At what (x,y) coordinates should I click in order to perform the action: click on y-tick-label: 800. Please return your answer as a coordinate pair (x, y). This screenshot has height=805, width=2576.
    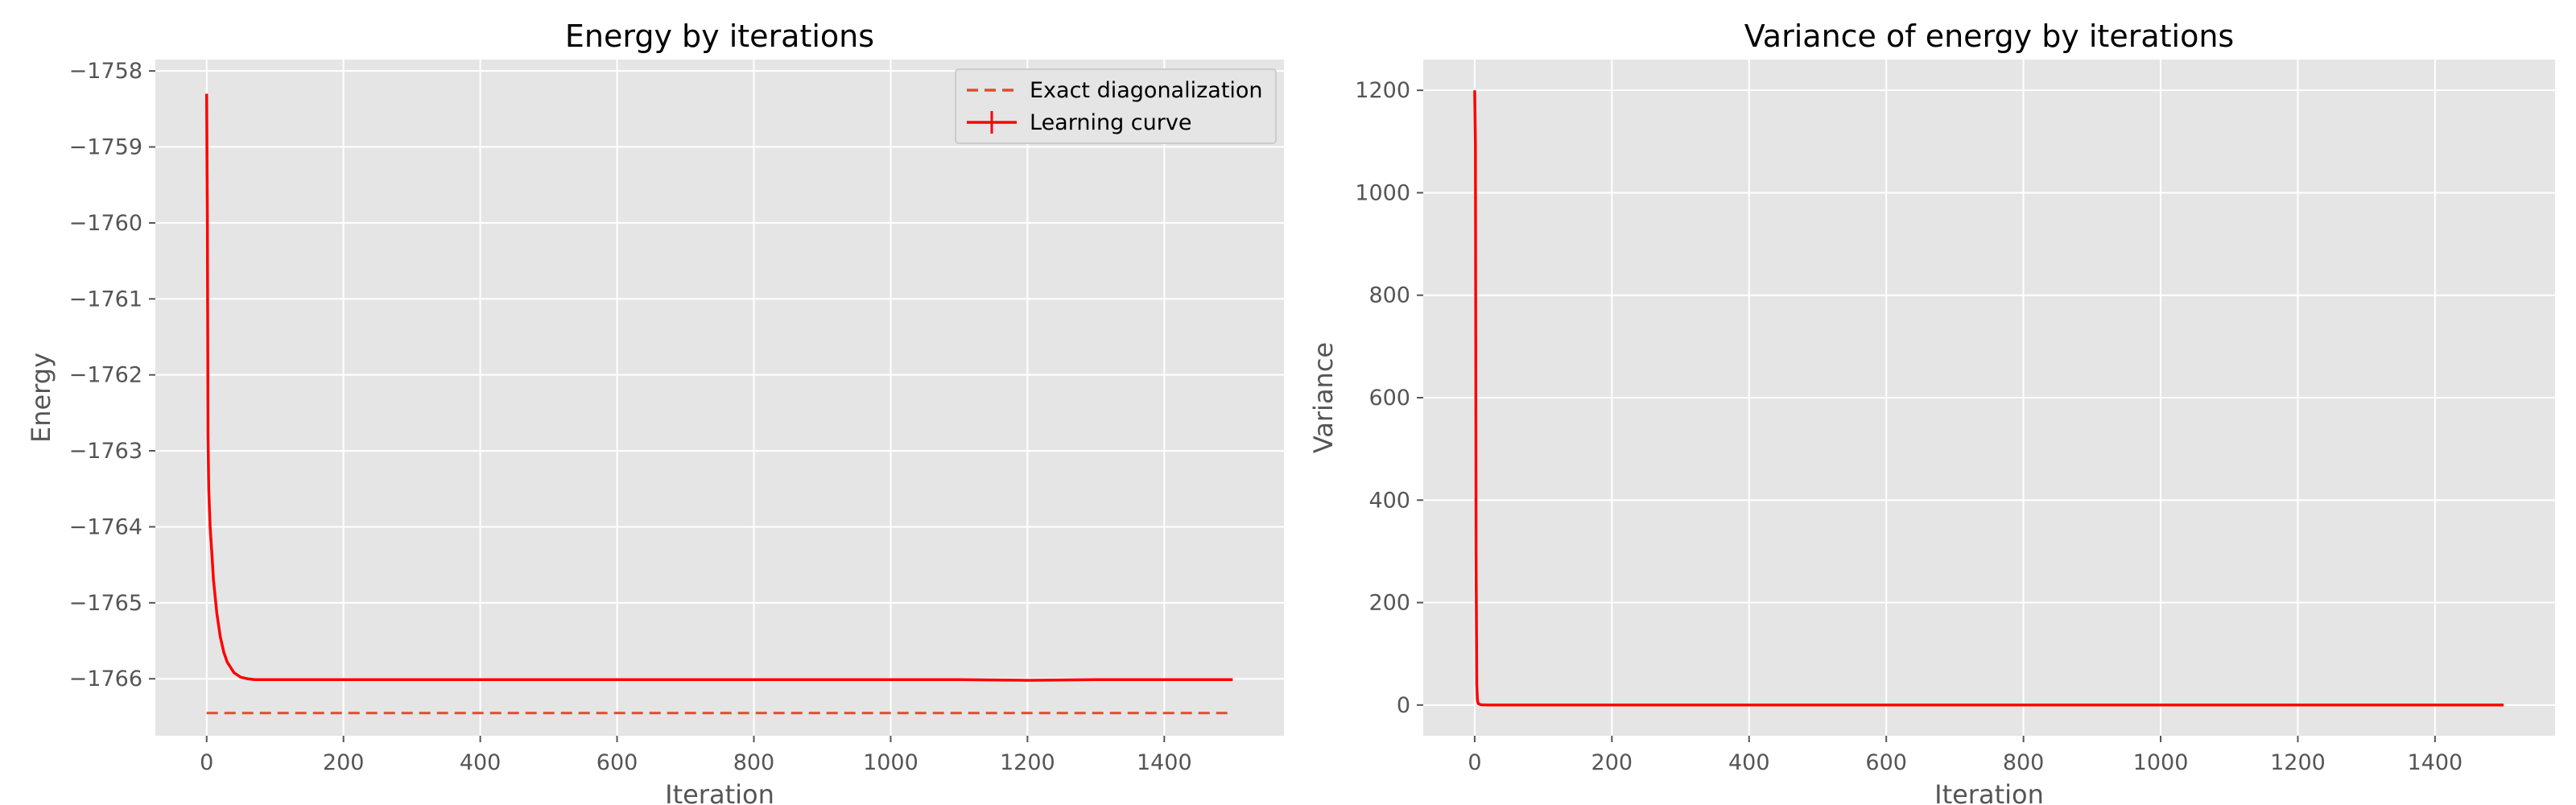
    Looking at the image, I should click on (1389, 295).